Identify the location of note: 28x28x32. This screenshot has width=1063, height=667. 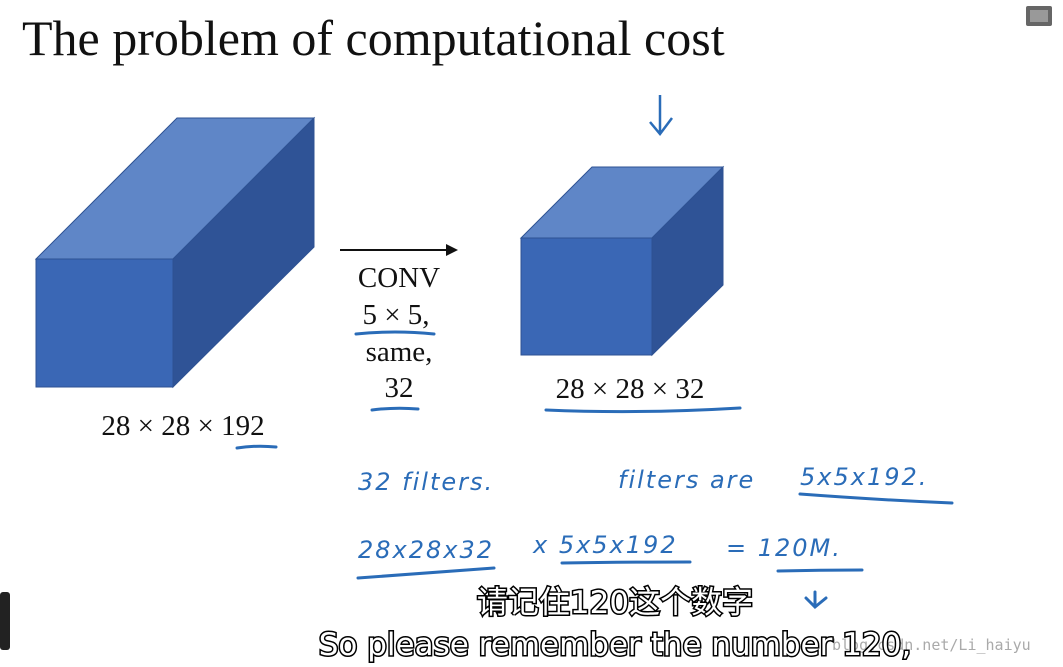
(426, 550).